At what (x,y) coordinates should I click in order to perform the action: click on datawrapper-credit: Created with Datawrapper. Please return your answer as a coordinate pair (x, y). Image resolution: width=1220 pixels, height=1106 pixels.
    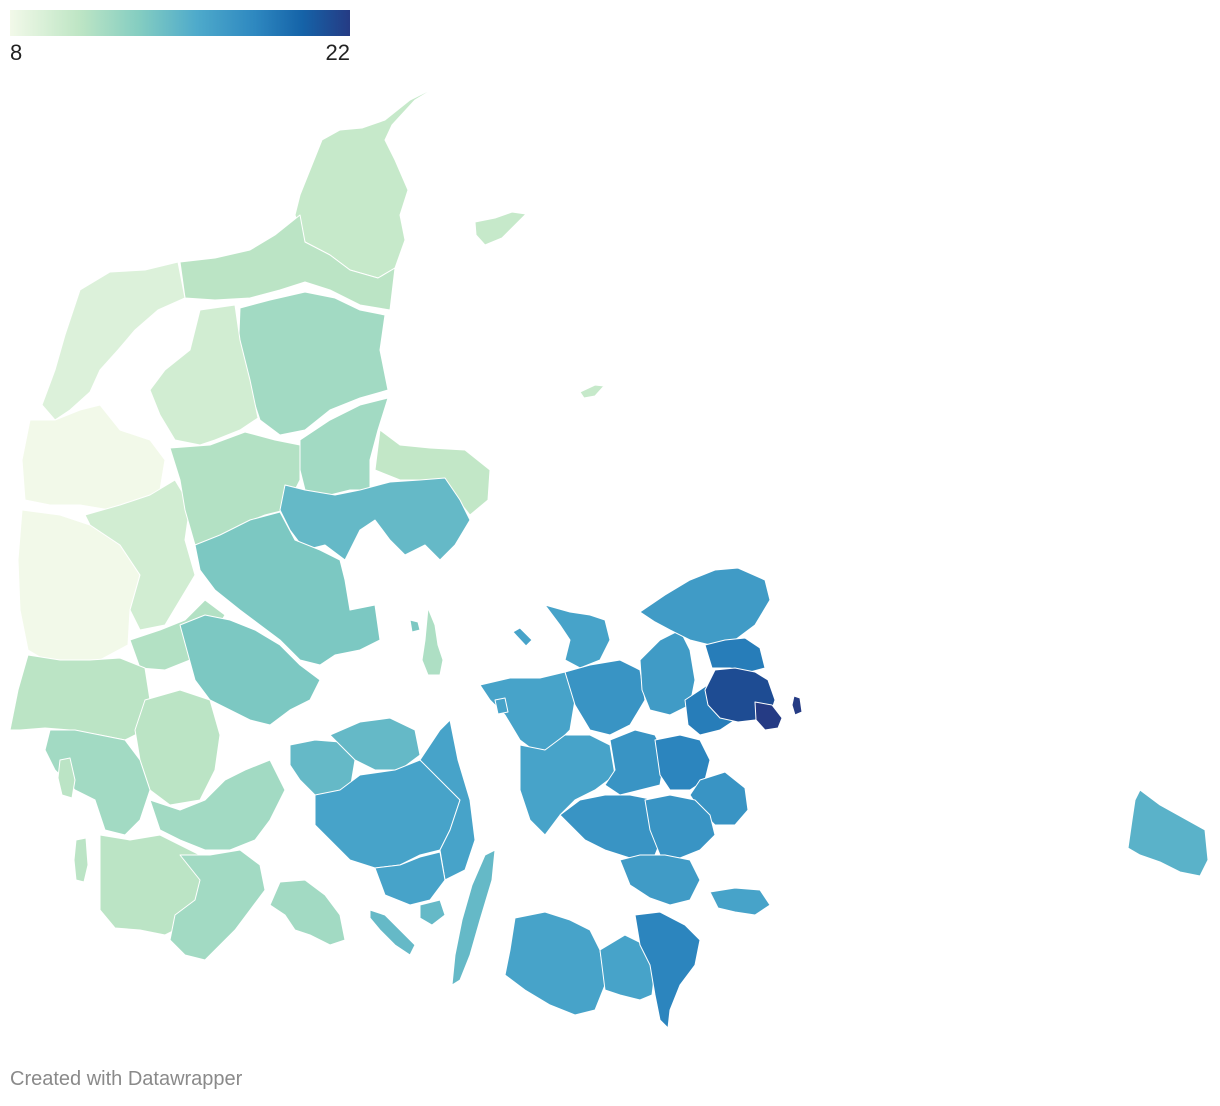
    Looking at the image, I should click on (126, 1079).